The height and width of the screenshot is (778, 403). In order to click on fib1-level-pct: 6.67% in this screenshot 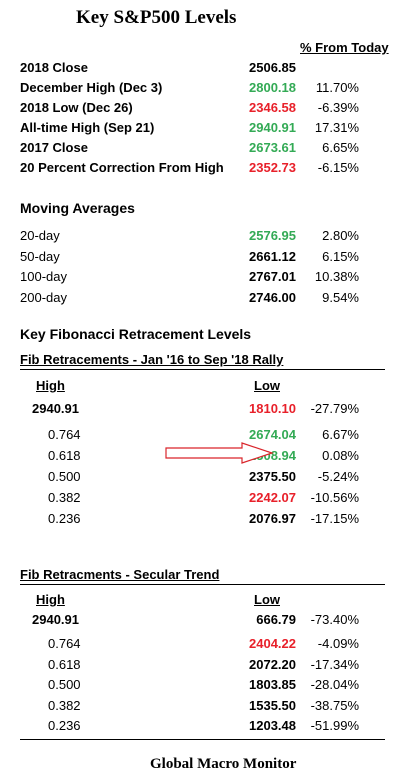, I will do `click(340, 434)`.